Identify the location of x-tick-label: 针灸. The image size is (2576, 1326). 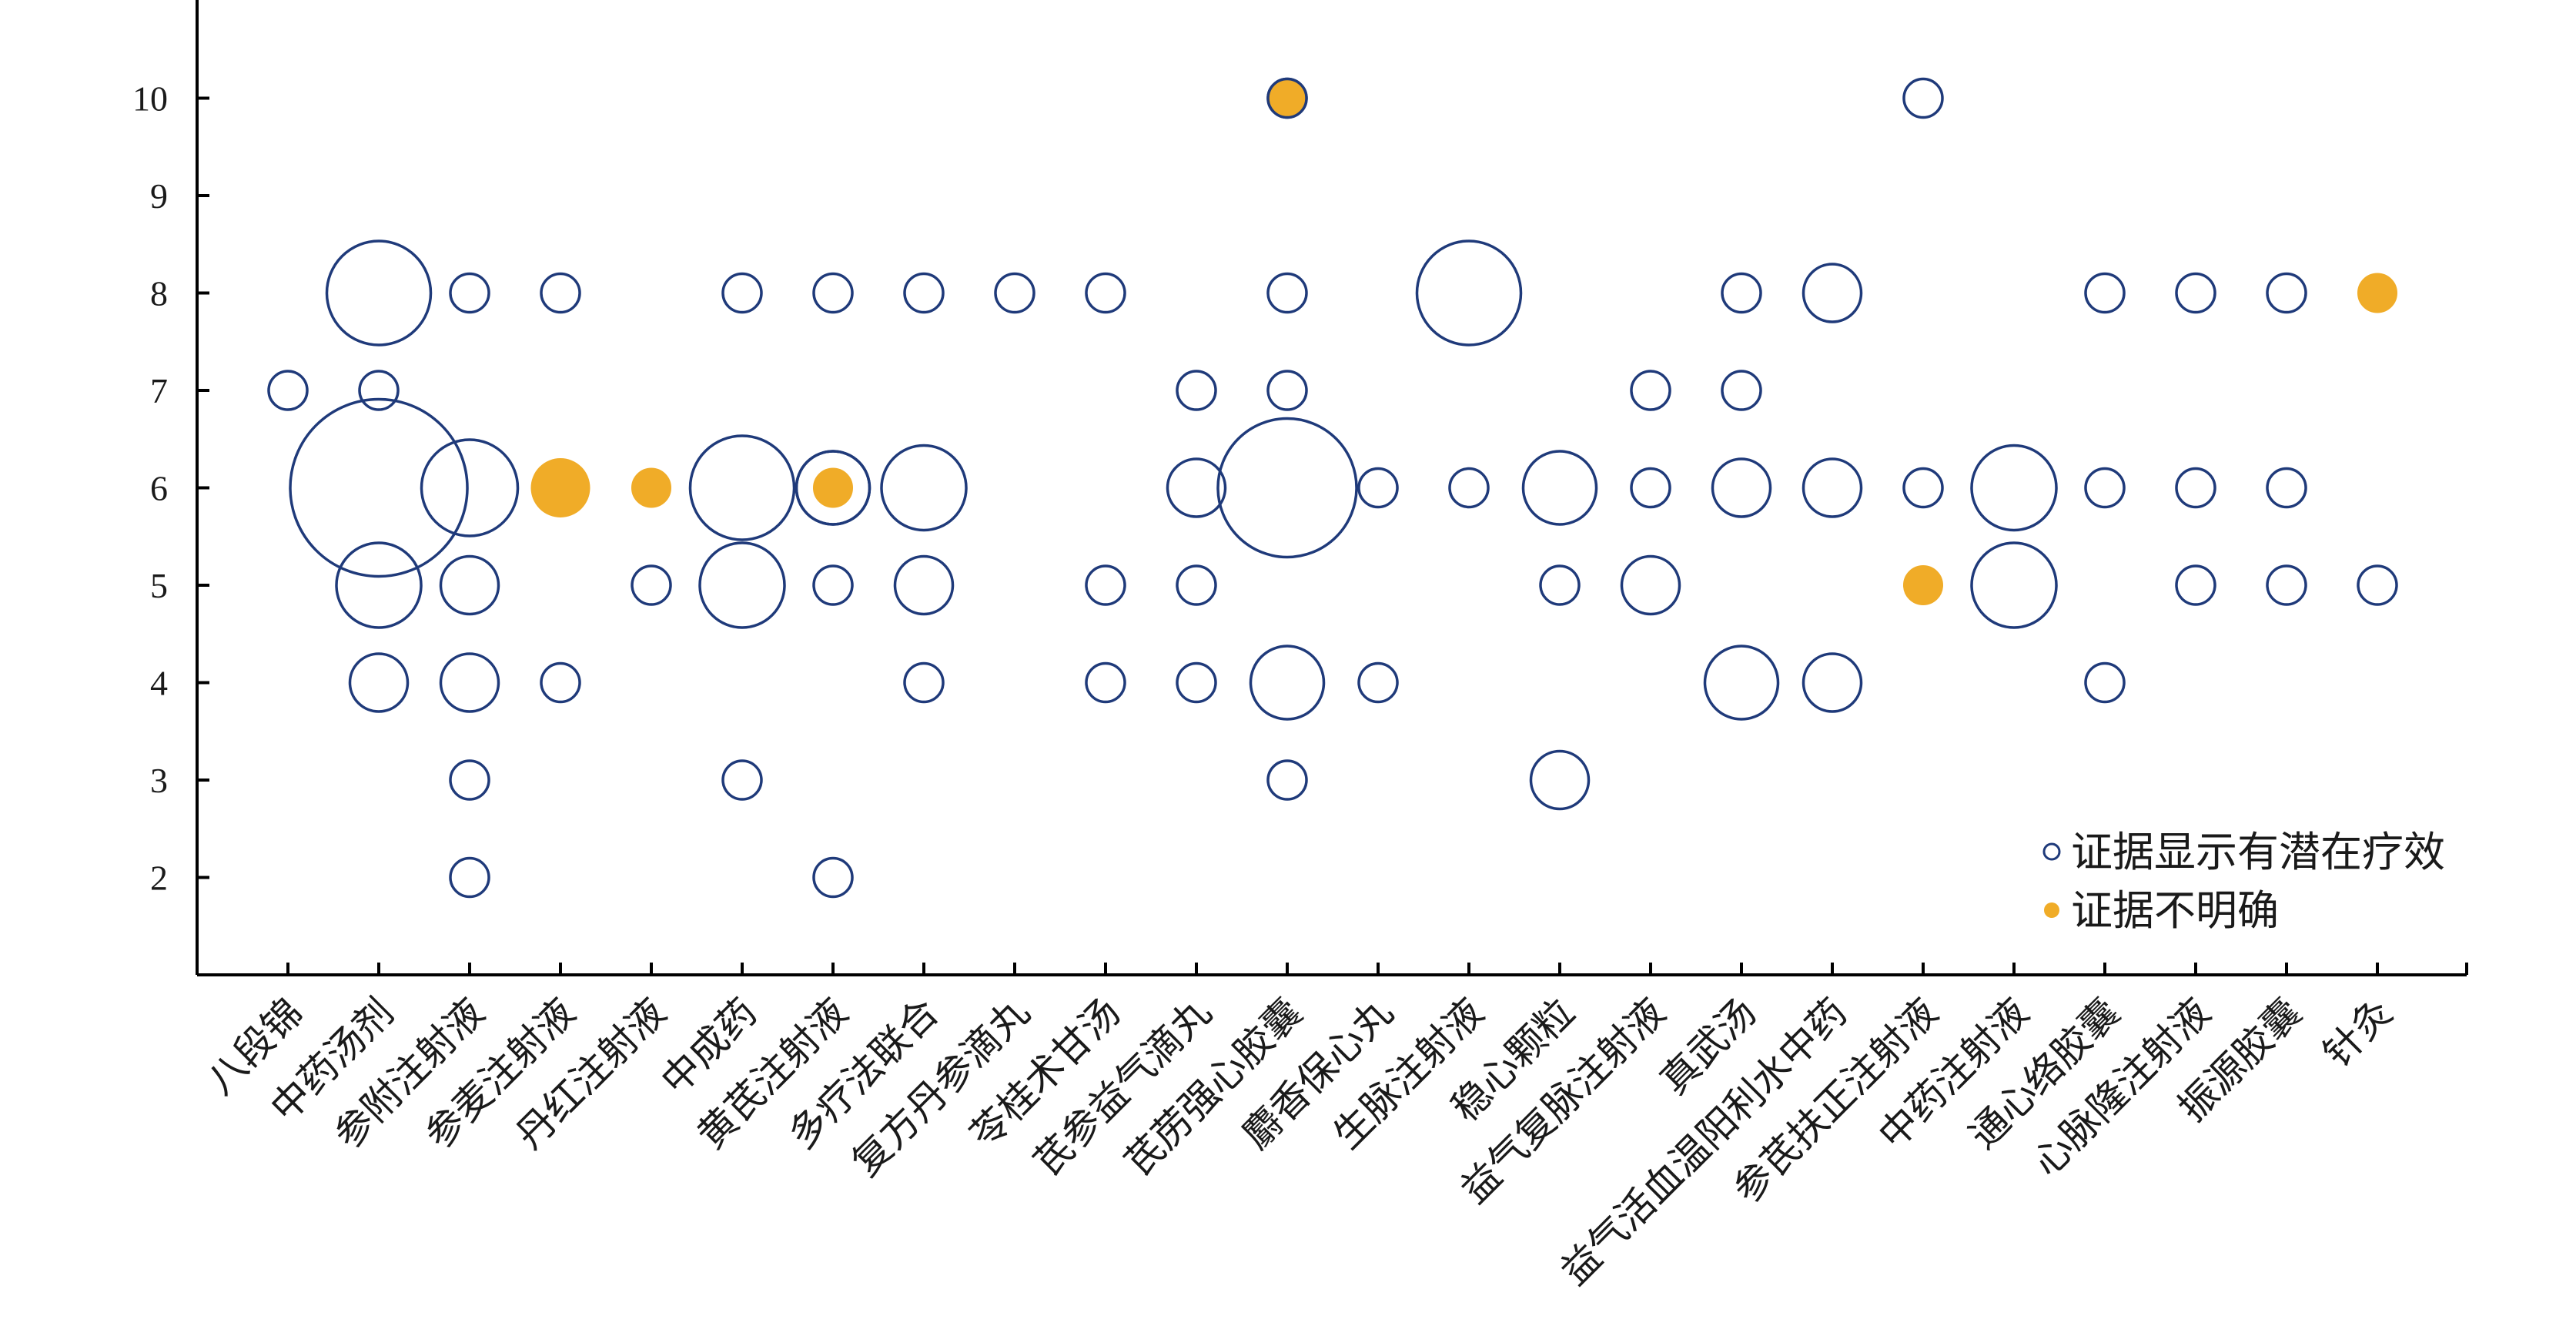
(2358, 1032).